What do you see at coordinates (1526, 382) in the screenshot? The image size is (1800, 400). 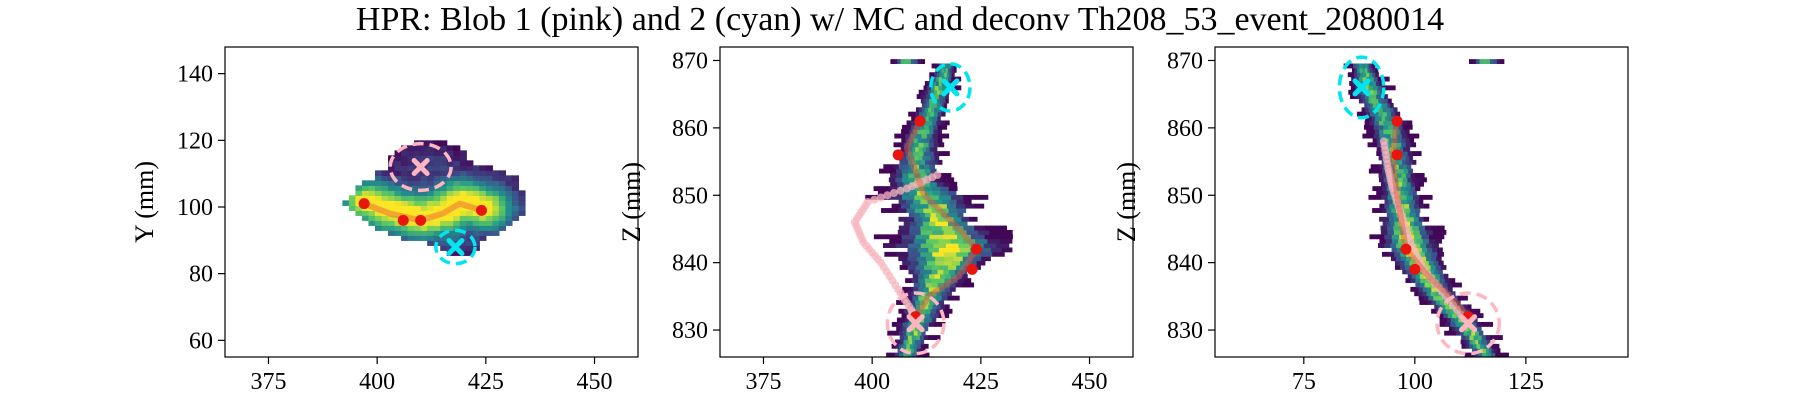 I see `x-tick-label: 125` at bounding box center [1526, 382].